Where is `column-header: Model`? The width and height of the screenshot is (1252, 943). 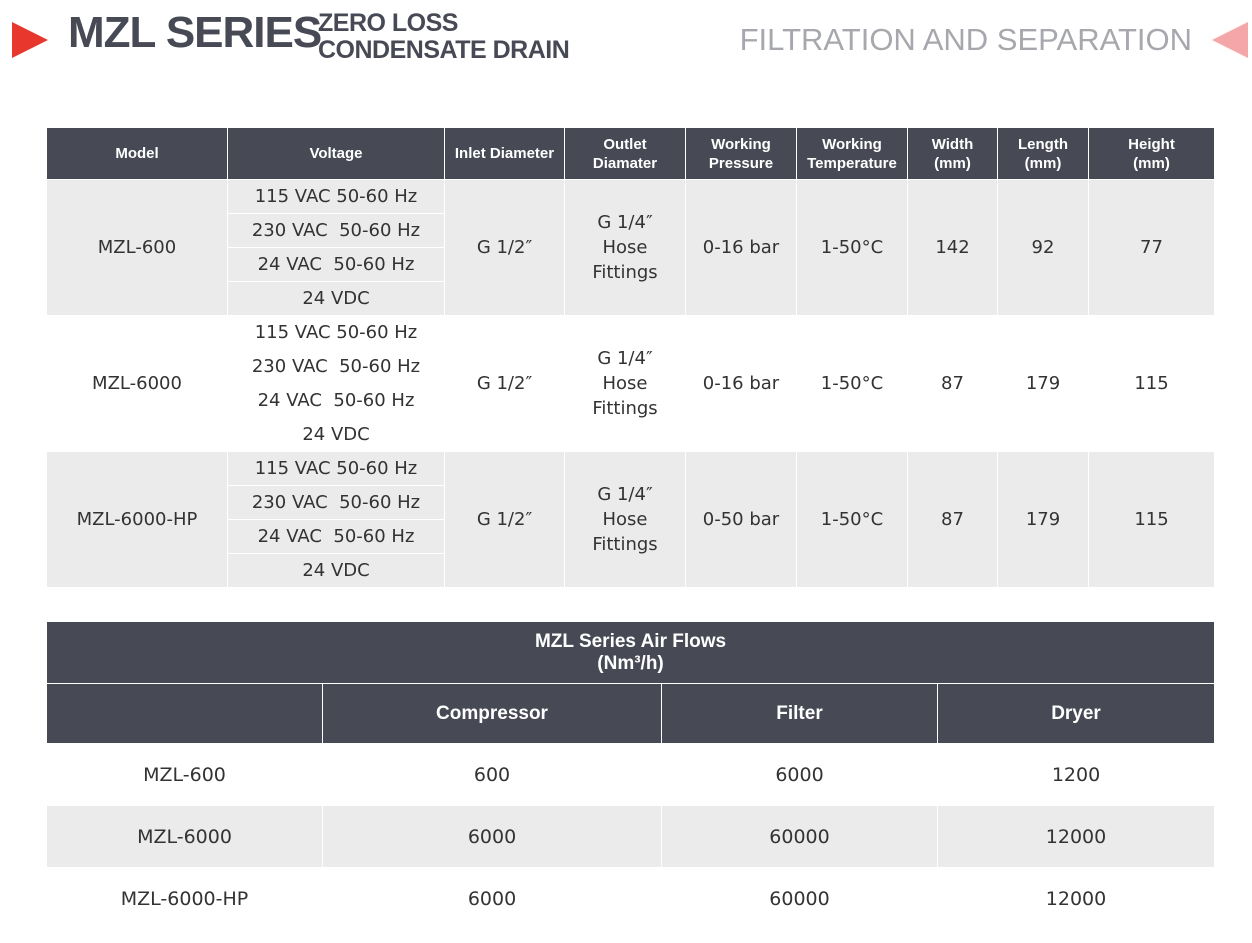 column-header: Model is located at coordinates (137, 153).